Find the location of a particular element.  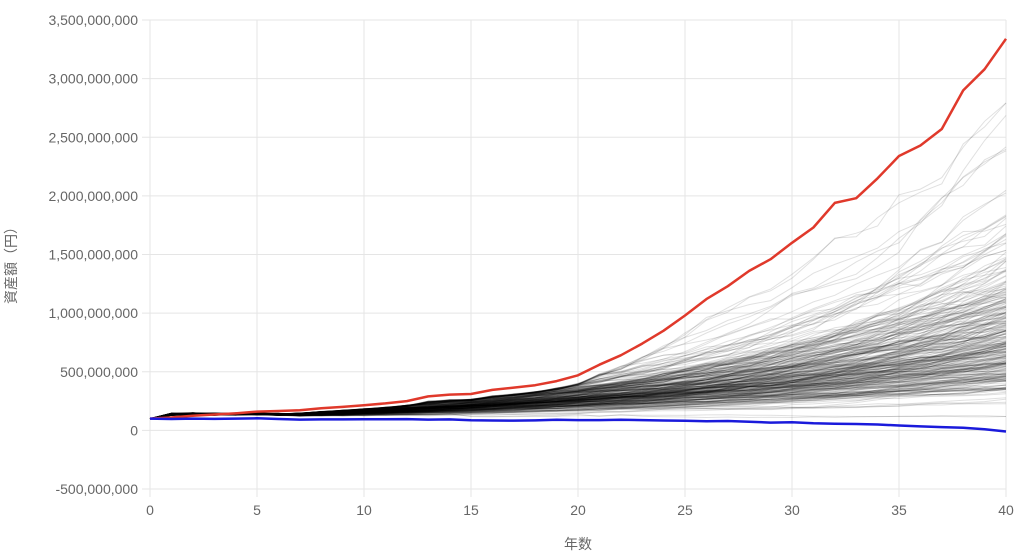

y-tick-label: 2,000,000,000 is located at coordinates (93, 196).